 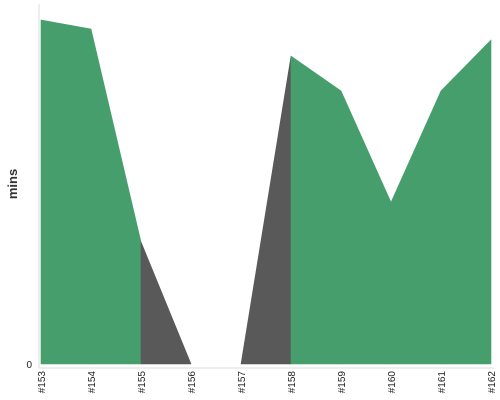 I want to click on x-tick-label-157: #157, so click(x=242, y=382).